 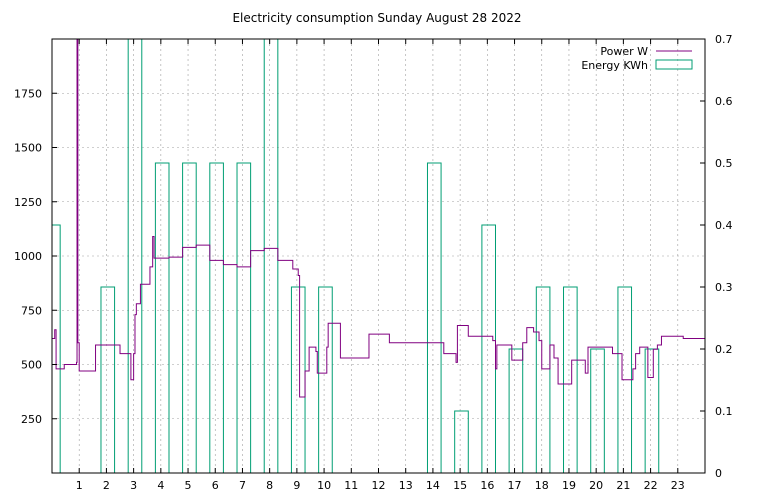 What do you see at coordinates (569, 485) in the screenshot?
I see `x-tick-label: 19` at bounding box center [569, 485].